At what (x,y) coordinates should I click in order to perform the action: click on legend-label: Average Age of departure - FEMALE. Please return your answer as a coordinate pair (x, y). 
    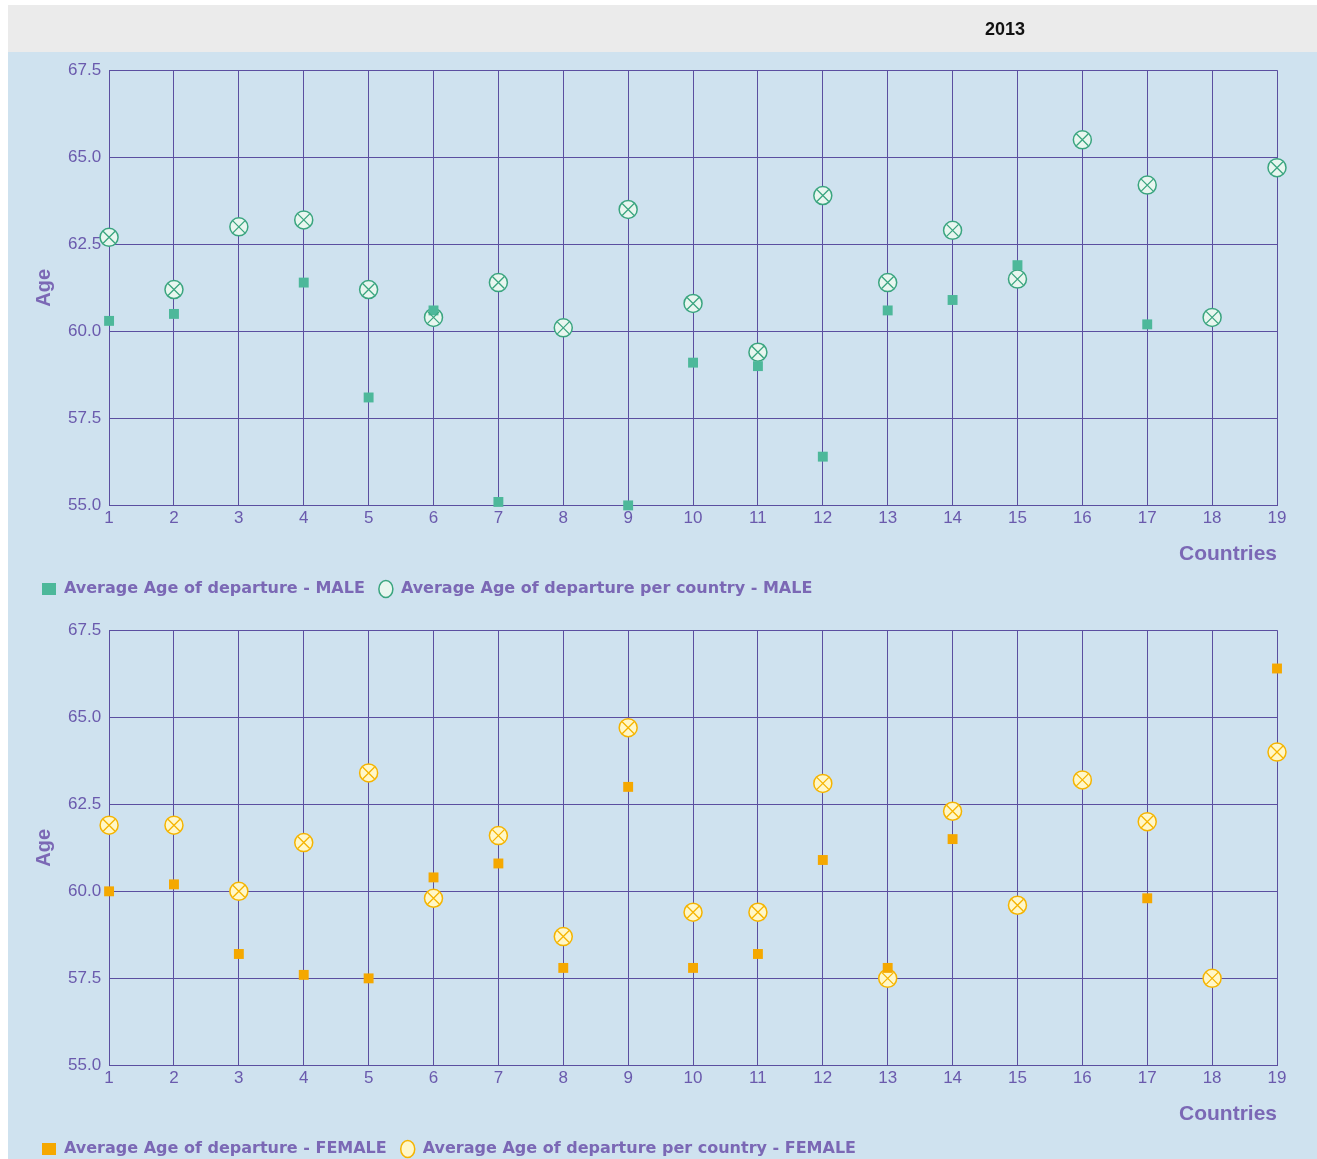
    Looking at the image, I should click on (225, 1148).